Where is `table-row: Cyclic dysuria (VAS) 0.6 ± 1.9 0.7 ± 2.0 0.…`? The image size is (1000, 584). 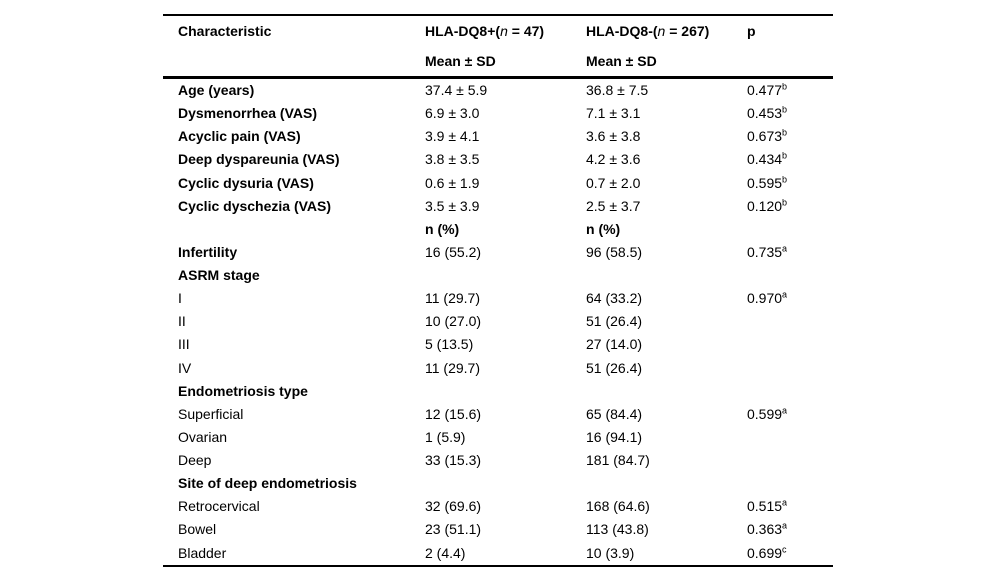
table-row: Cyclic dysuria (VAS) 0.6 ± 1.9 0.7 ± 2.0 0.… is located at coordinates (498, 183).